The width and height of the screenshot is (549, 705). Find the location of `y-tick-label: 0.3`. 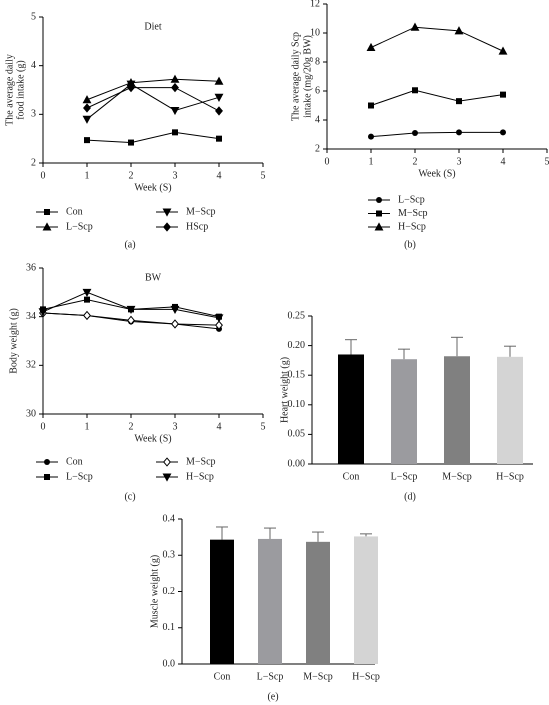

y-tick-label: 0.3 is located at coordinates (169, 555).